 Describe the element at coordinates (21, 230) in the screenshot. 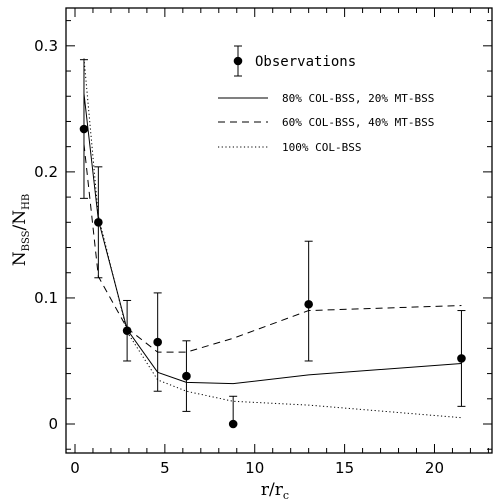

I see `y-axis-label: NBSS/NHB` at that location.